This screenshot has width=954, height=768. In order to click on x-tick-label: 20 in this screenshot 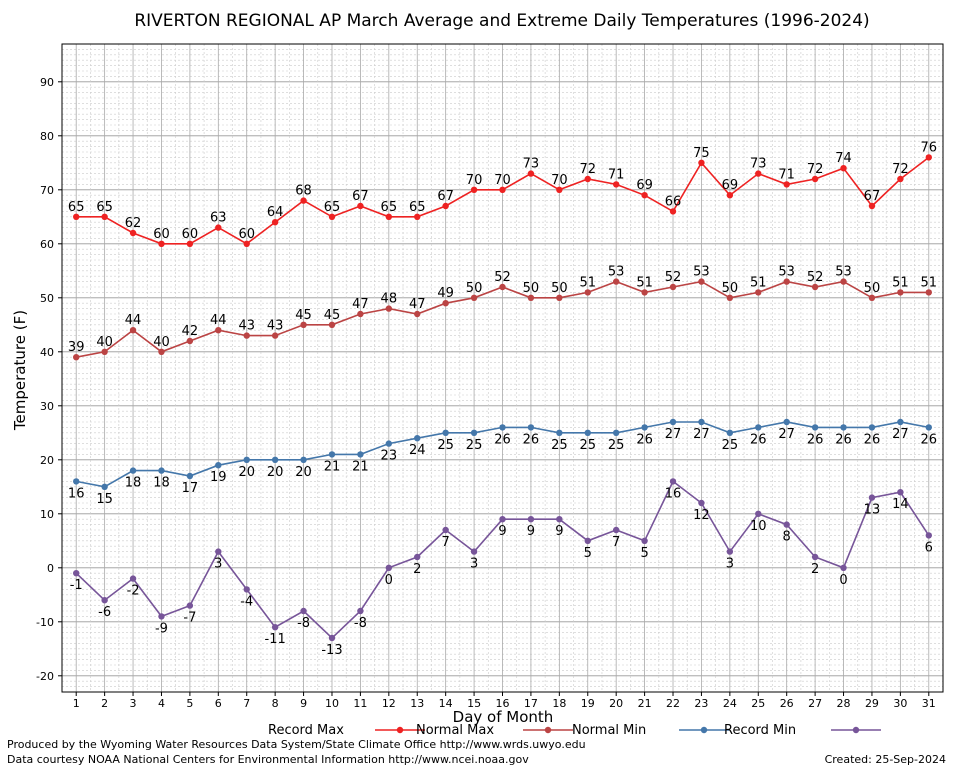, I will do `click(616, 703)`.